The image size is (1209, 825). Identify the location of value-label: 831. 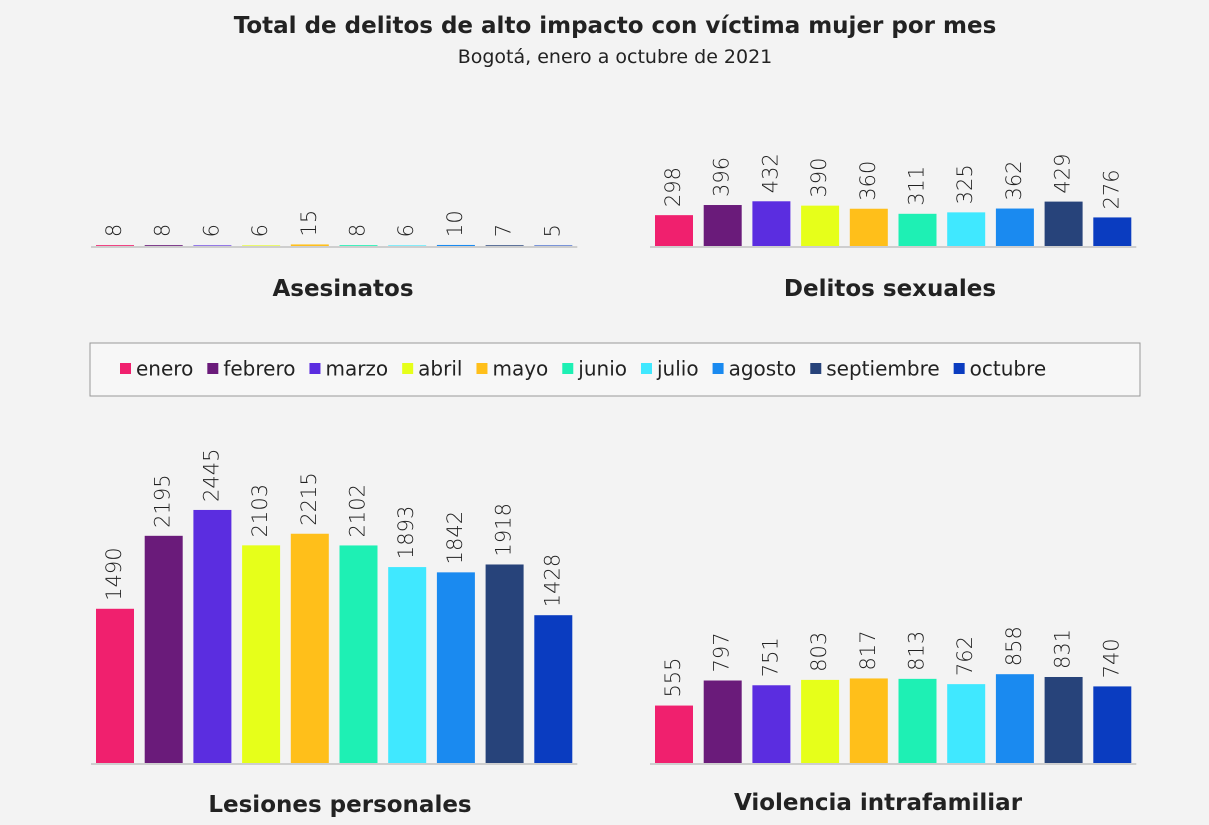
(1063, 649).